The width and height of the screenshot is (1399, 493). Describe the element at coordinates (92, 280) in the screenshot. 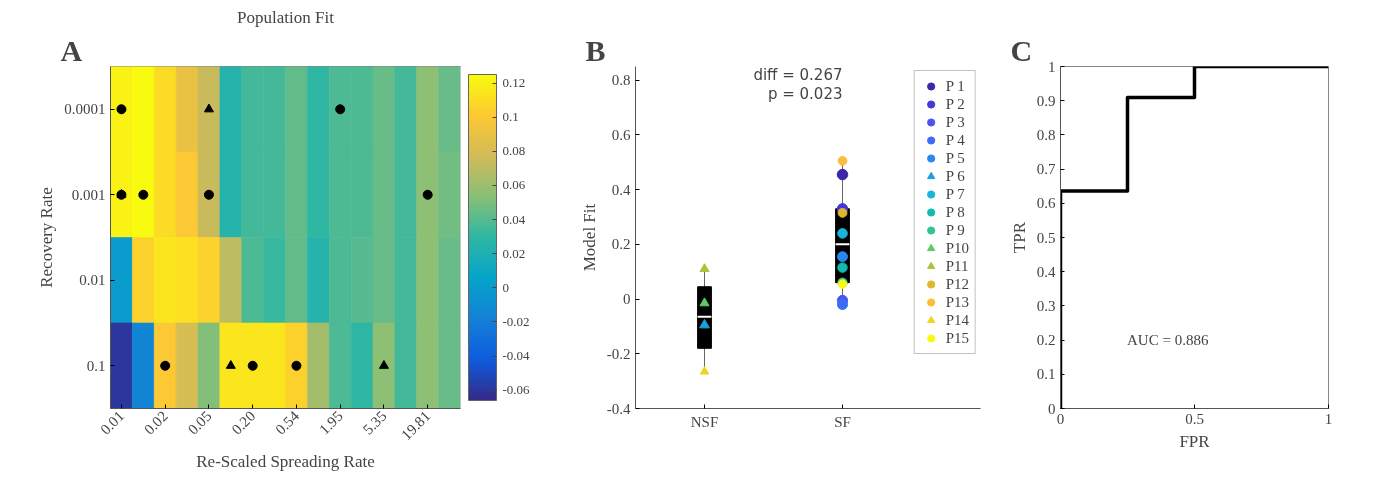

I see `y-tick-label: 0.01` at that location.